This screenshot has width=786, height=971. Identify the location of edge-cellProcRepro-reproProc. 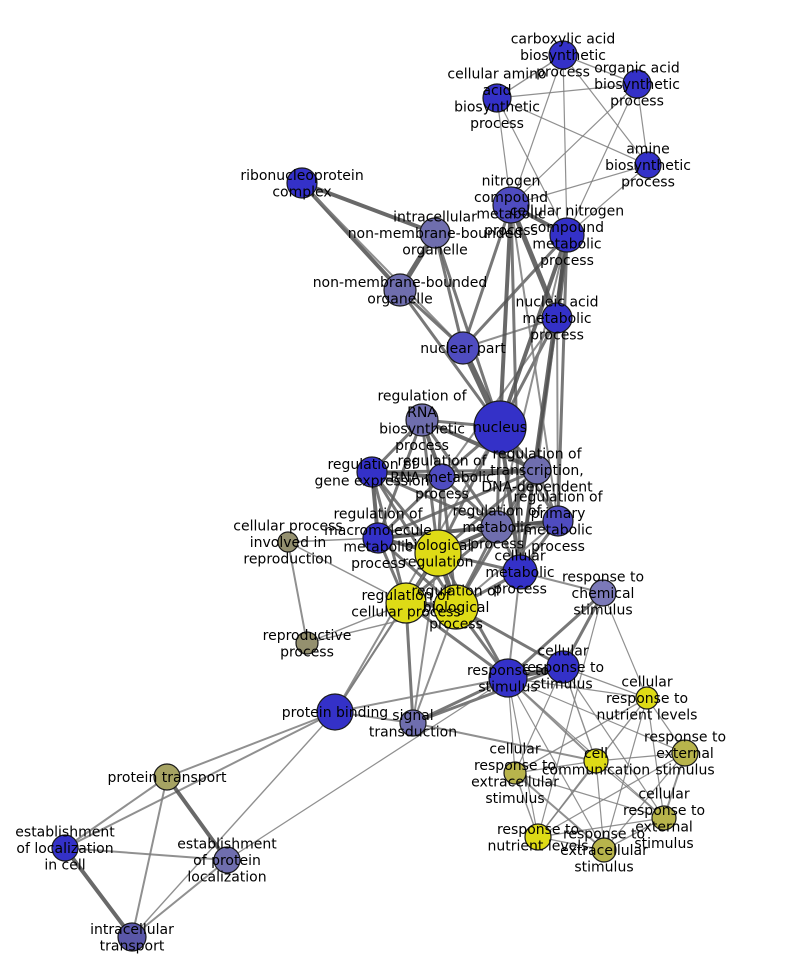
(297, 592).